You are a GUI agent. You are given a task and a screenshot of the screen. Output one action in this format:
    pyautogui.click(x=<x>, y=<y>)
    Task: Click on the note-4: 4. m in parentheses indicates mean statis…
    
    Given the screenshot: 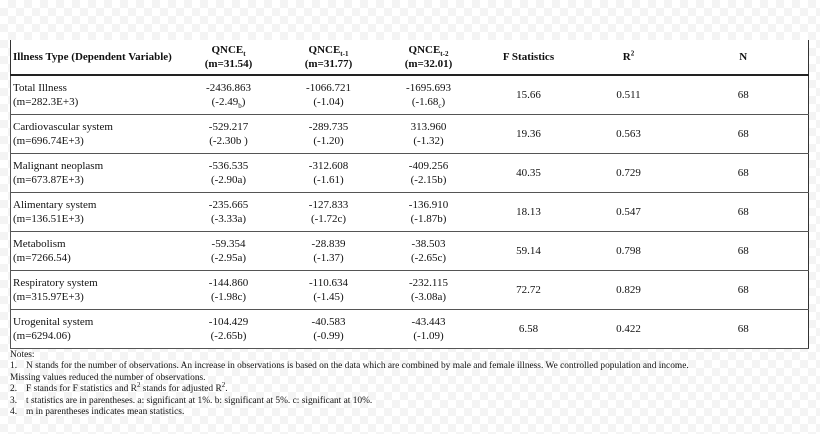 What is the action you would take?
    pyautogui.click(x=97, y=412)
    